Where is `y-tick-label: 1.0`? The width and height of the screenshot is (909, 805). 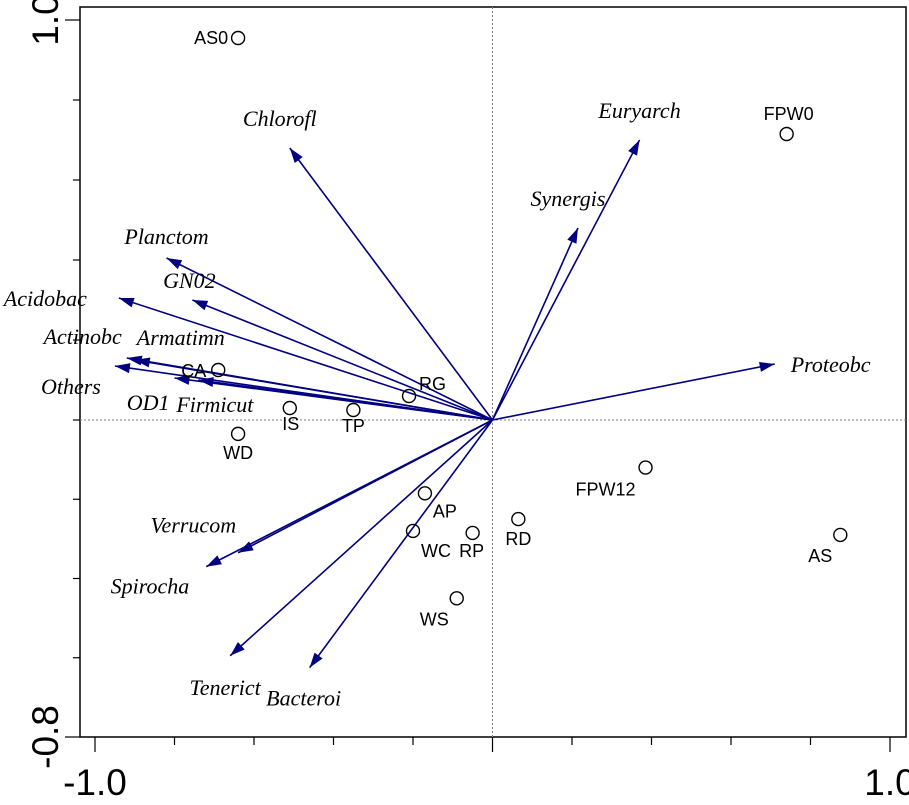 y-tick-label: 1.0 is located at coordinates (45, 23).